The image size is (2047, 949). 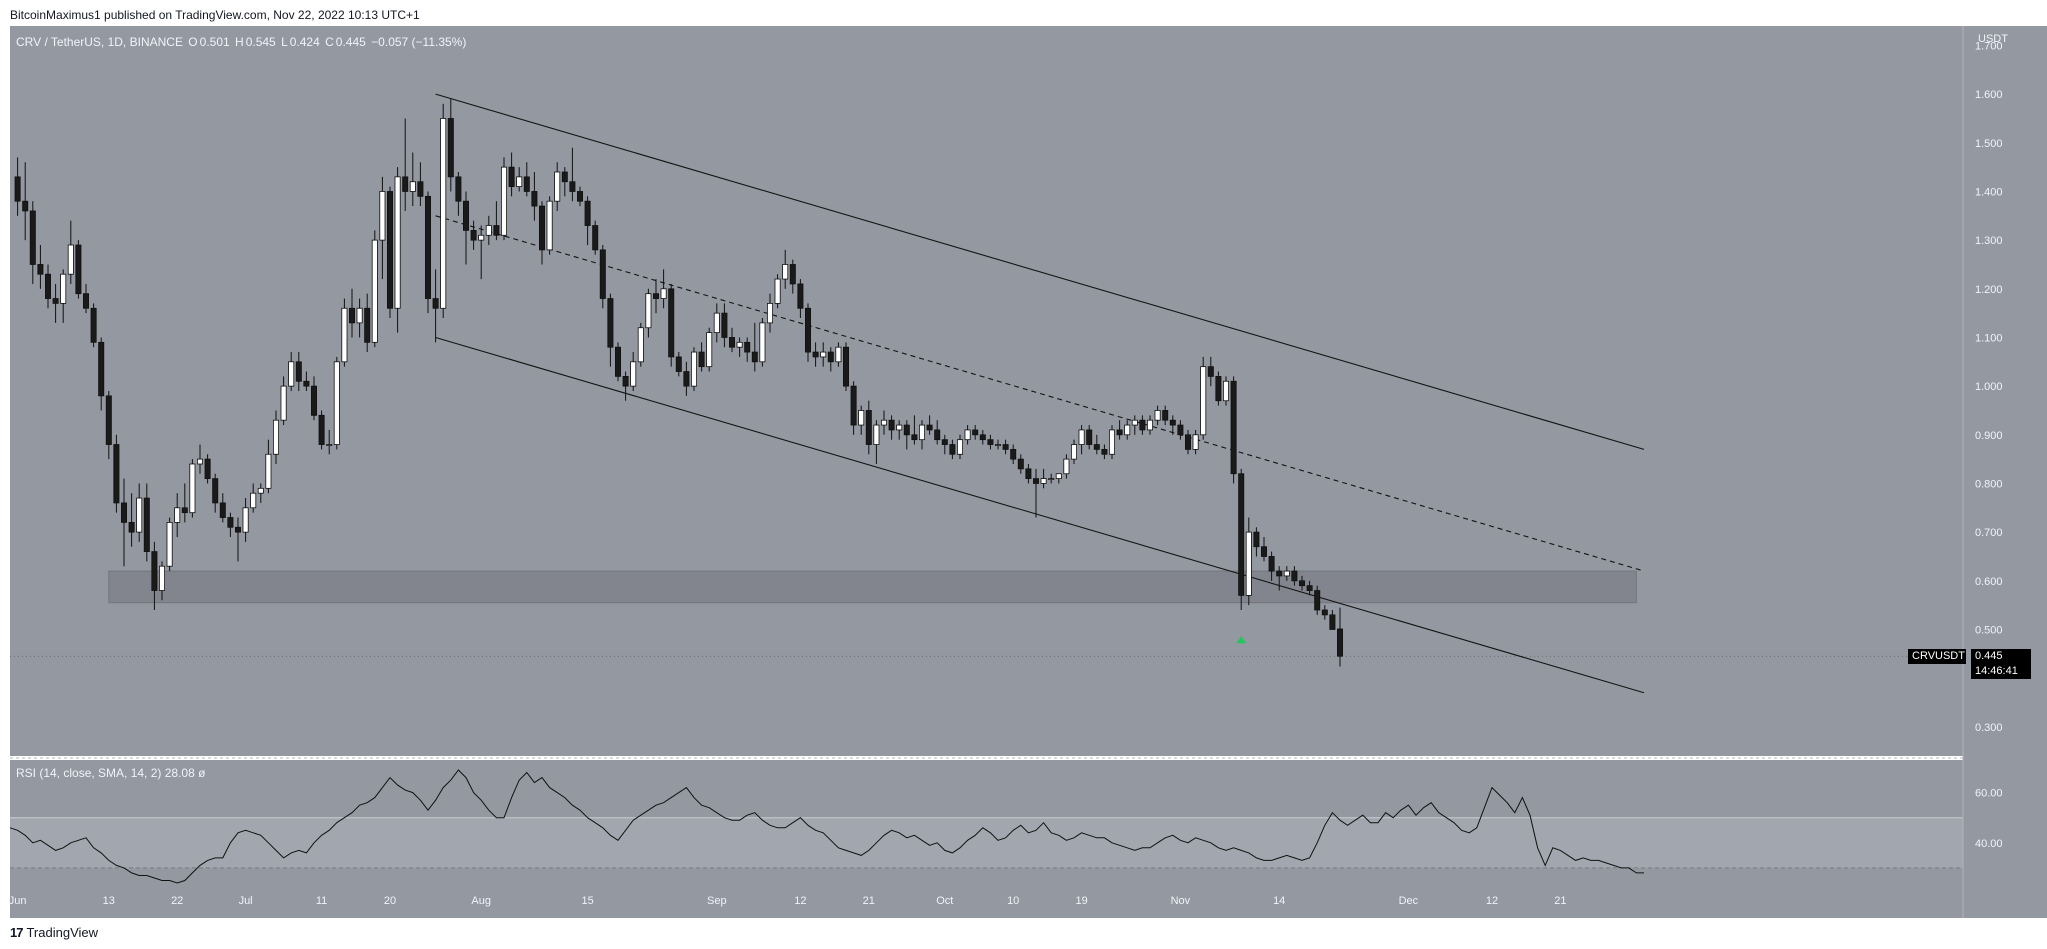 I want to click on top-bar, so click(x=1023, y=13).